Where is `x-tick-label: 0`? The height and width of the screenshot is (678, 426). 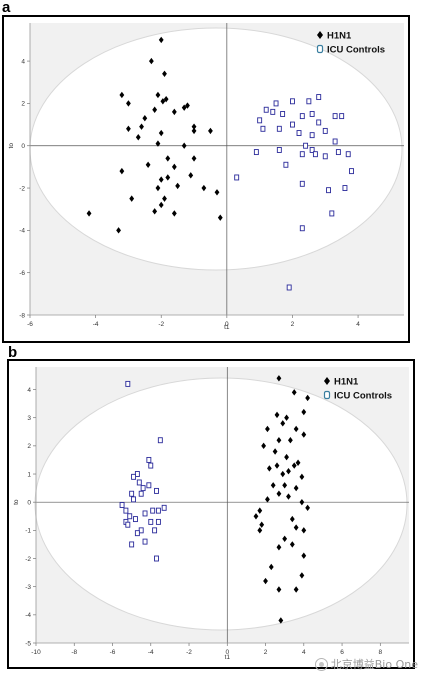 x-tick-label: 0 is located at coordinates (227, 652).